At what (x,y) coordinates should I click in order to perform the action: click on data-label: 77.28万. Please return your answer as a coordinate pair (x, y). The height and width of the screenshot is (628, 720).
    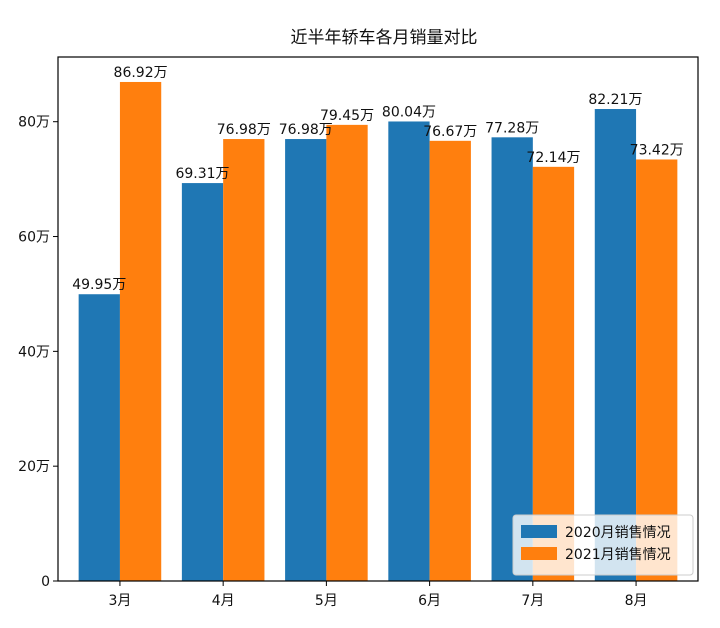
    Looking at the image, I should click on (512, 128).